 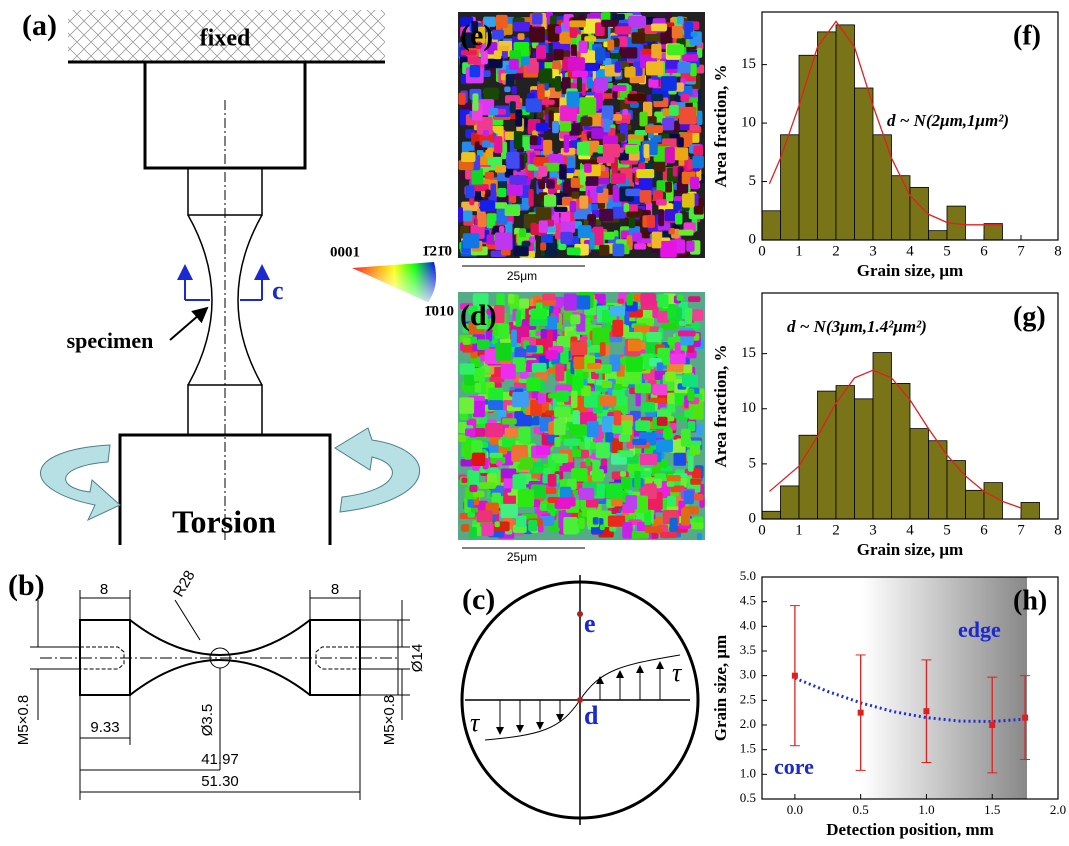 I want to click on section-mark, so click(x=223, y=284).